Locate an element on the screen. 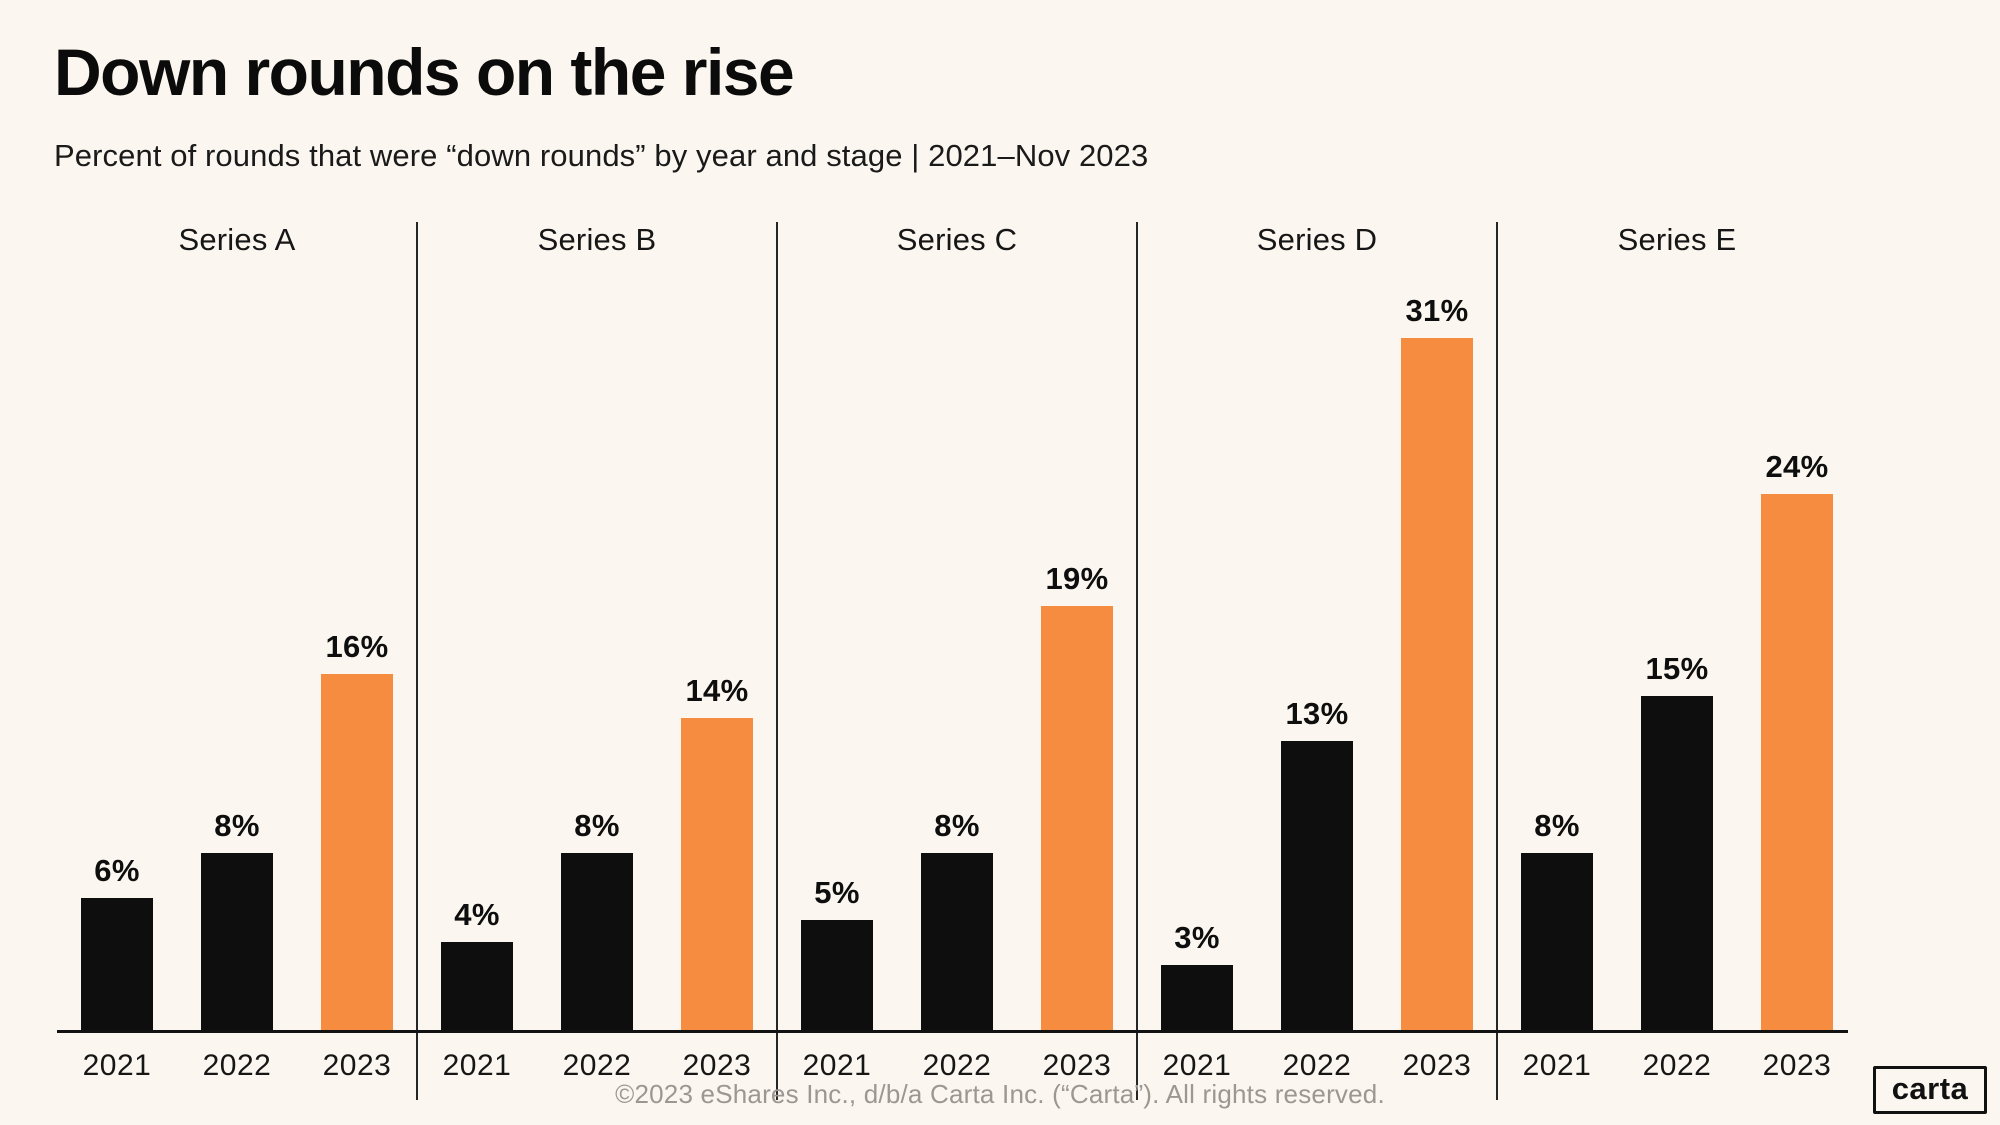  bars-row: 8% 15% 24% is located at coordinates (1677, 646).